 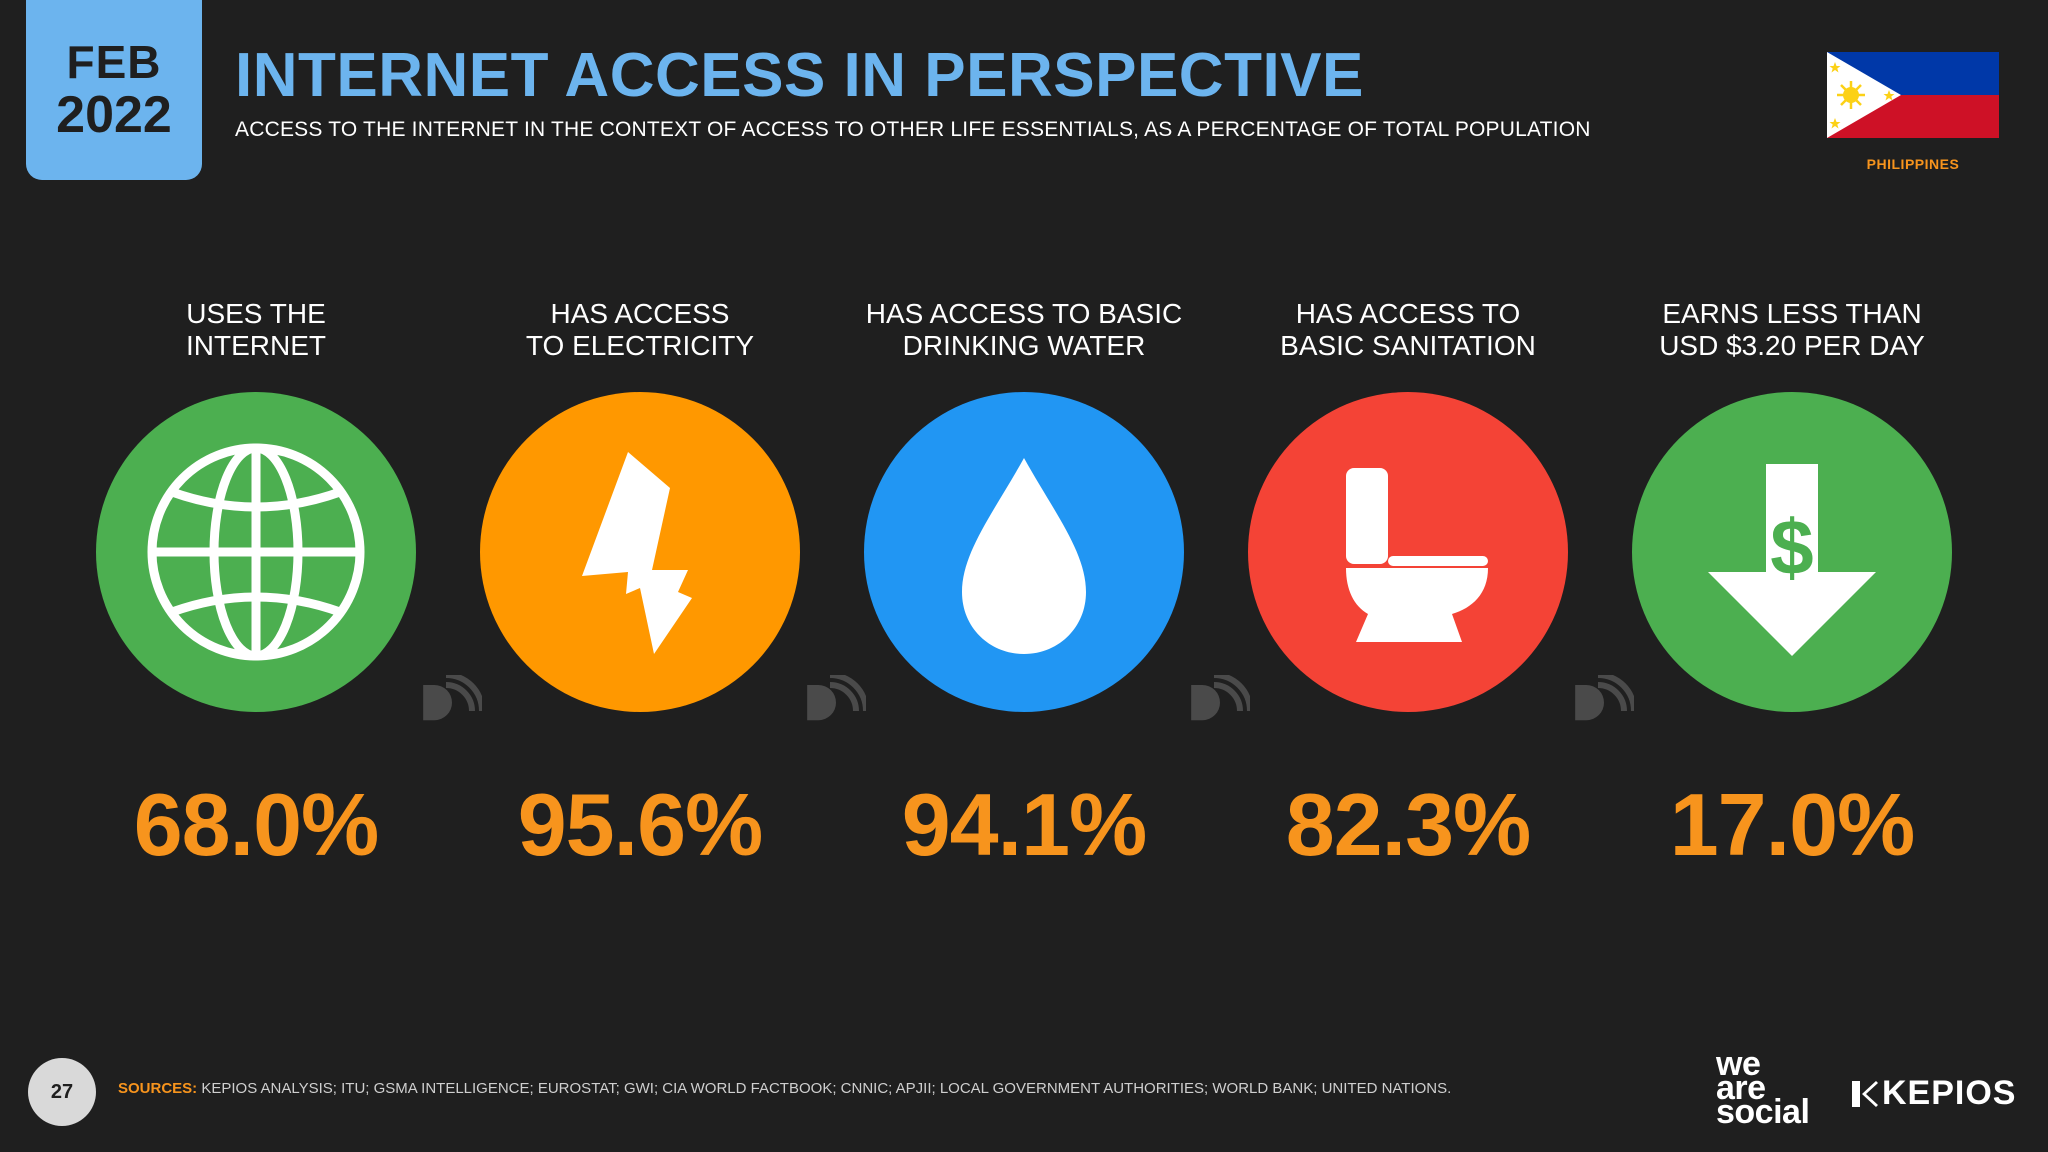 What do you see at coordinates (158, 1088) in the screenshot?
I see `sources-label: SOURCES:` at bounding box center [158, 1088].